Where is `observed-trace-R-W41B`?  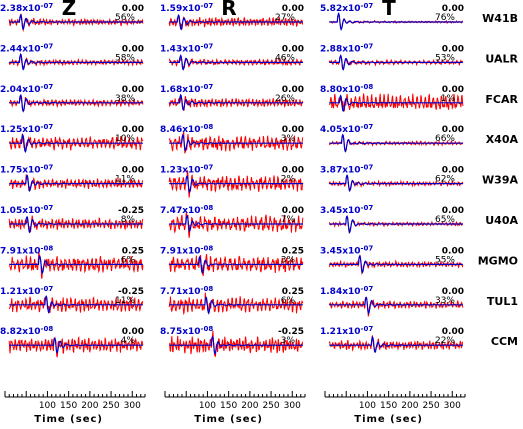
observed-trace-R-W41B is located at coordinates (236, 22).